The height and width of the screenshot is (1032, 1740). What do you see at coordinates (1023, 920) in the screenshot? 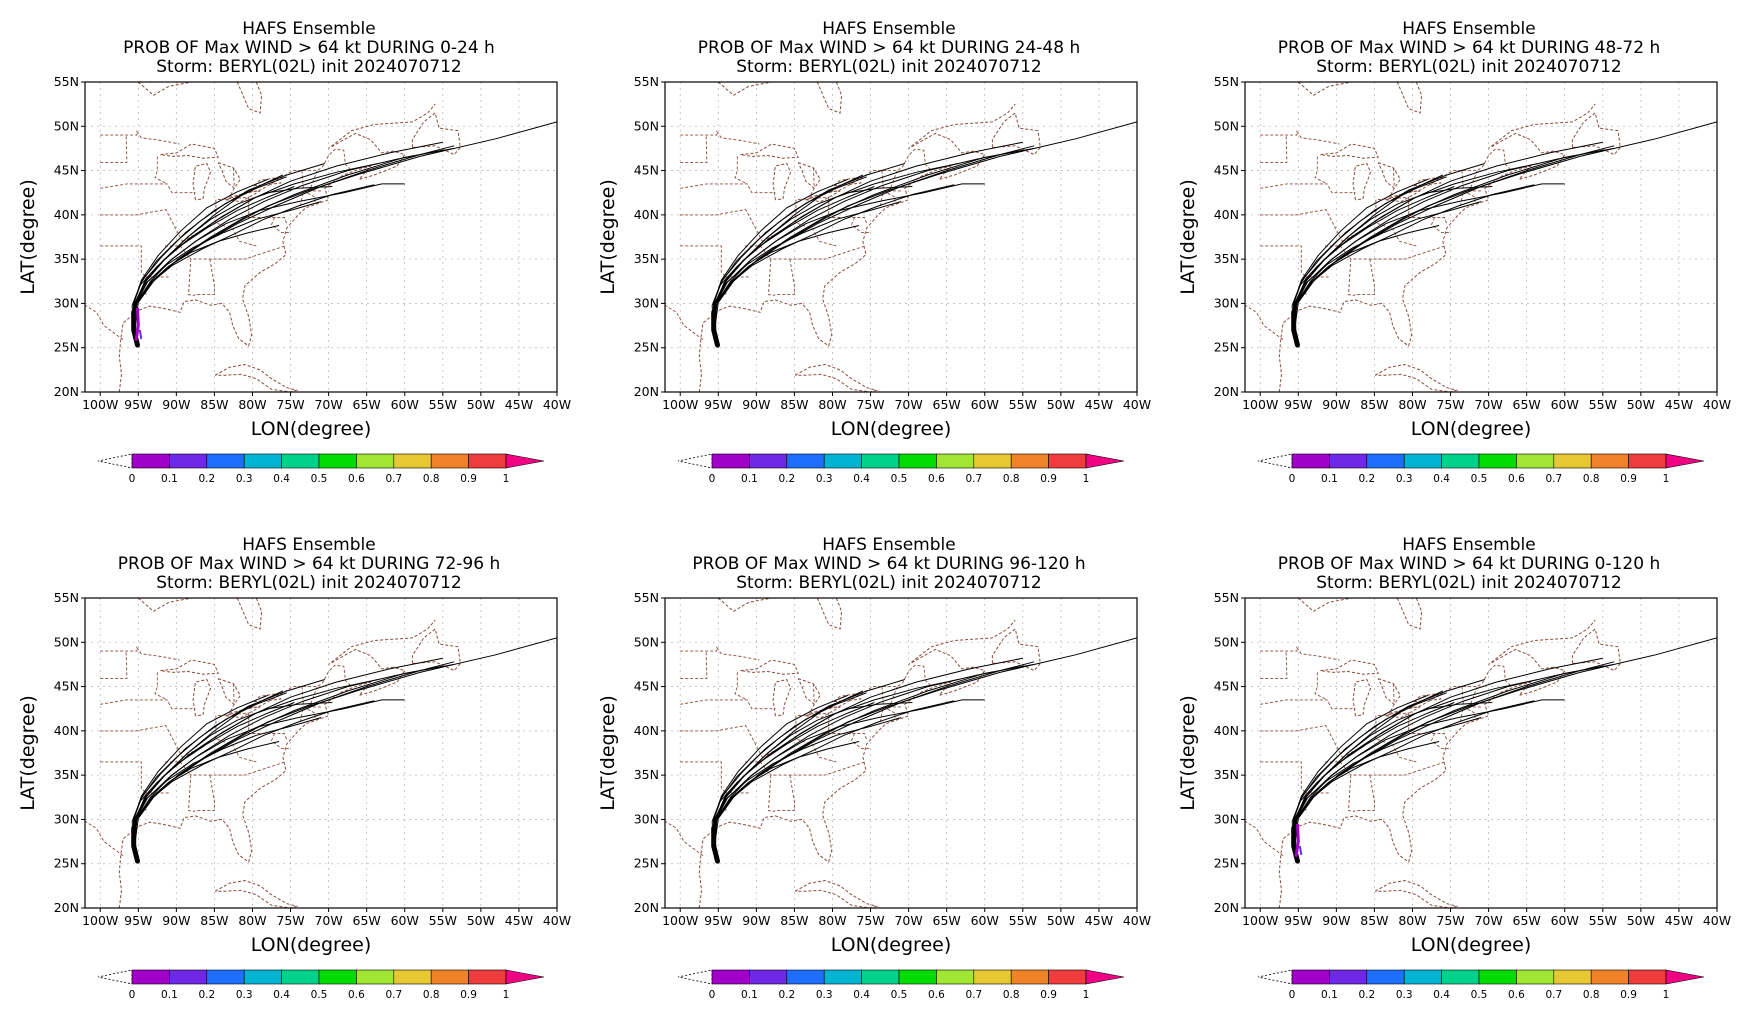
I see `lon-tick-label: 55W` at bounding box center [1023, 920].